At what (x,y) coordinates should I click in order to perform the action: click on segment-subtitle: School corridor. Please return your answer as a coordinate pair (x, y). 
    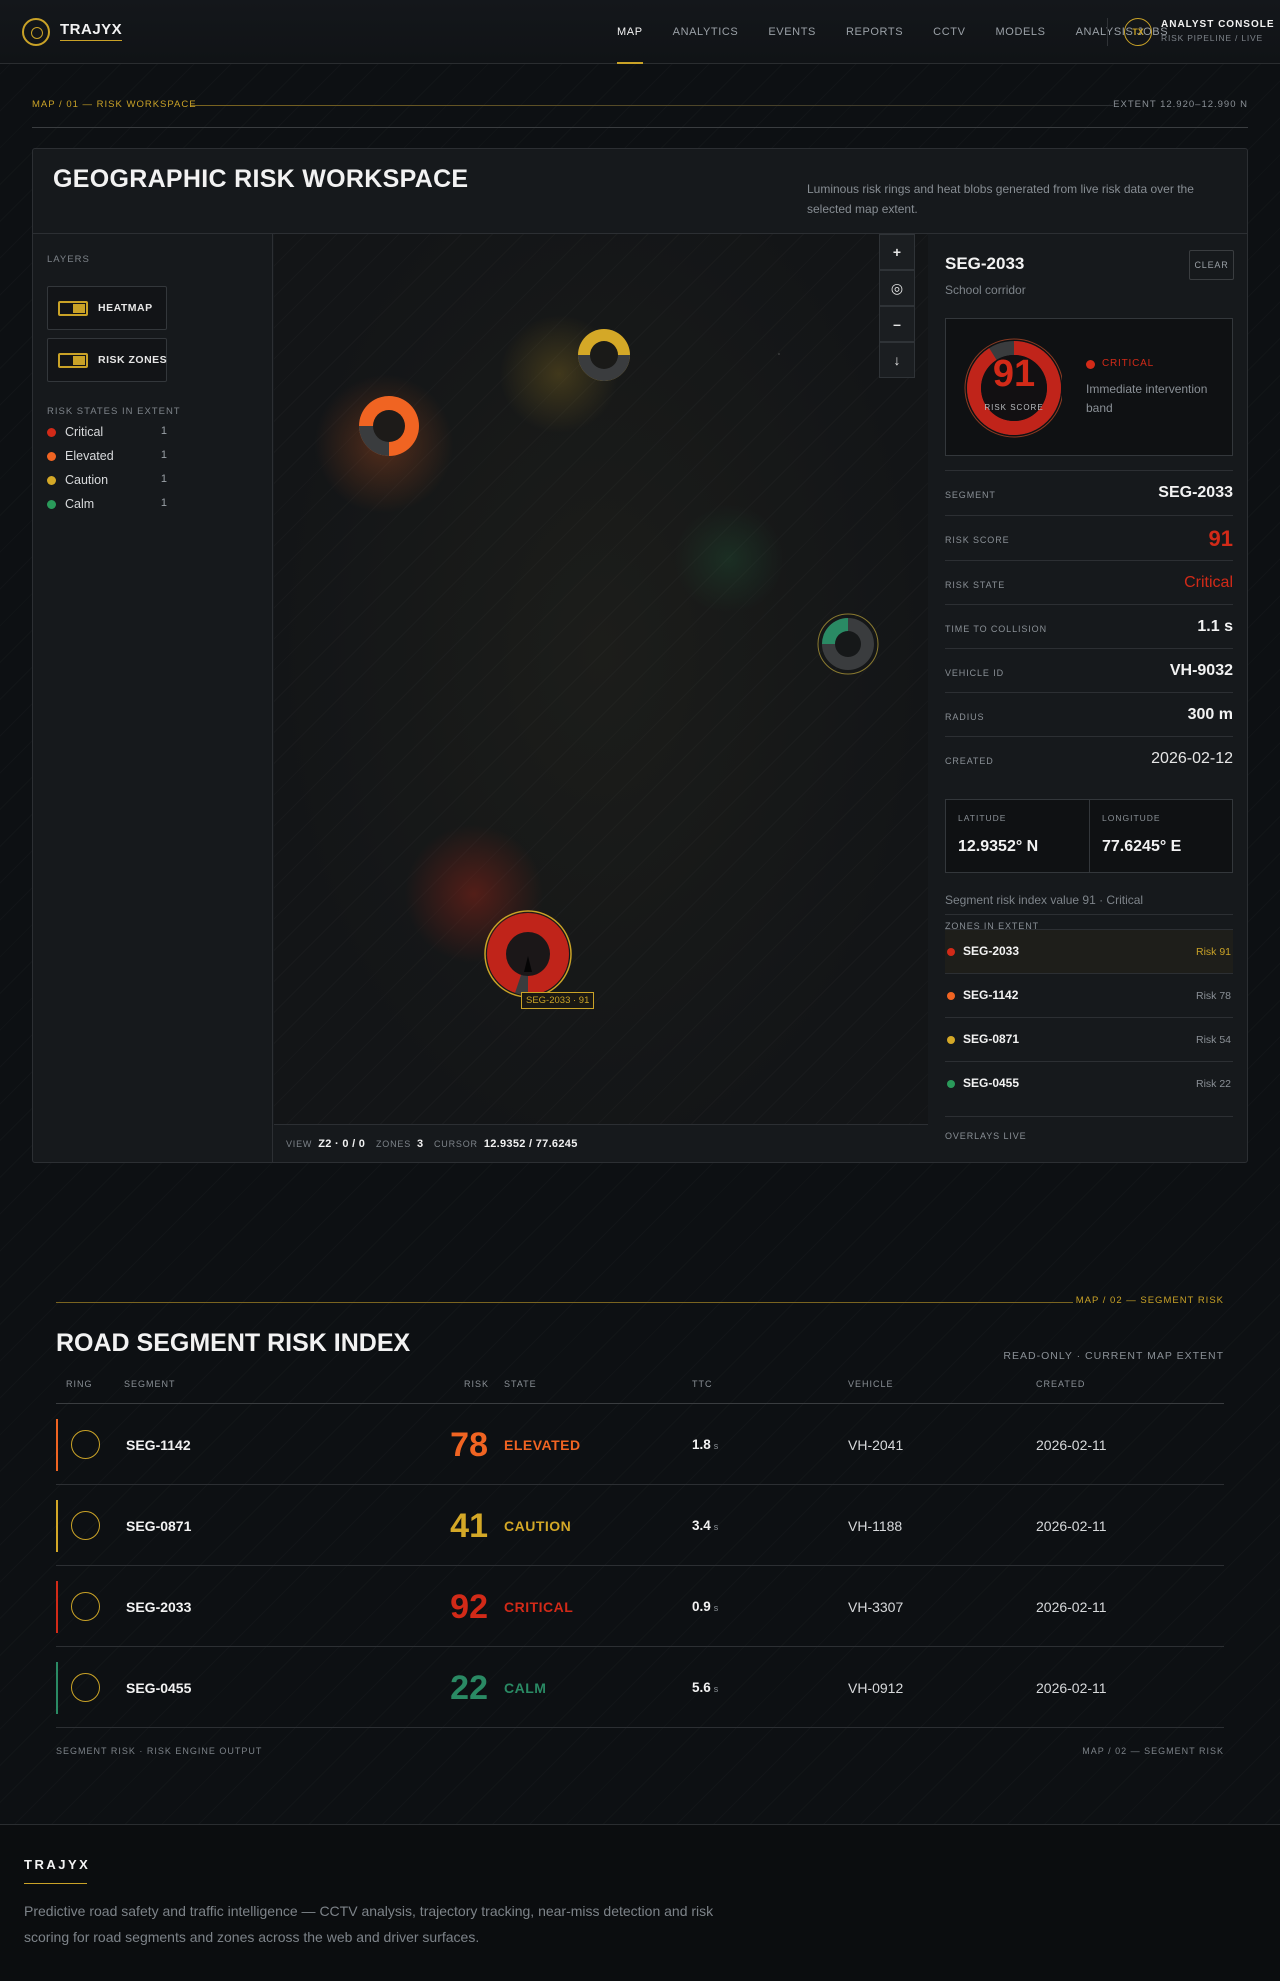
    Looking at the image, I should click on (985, 290).